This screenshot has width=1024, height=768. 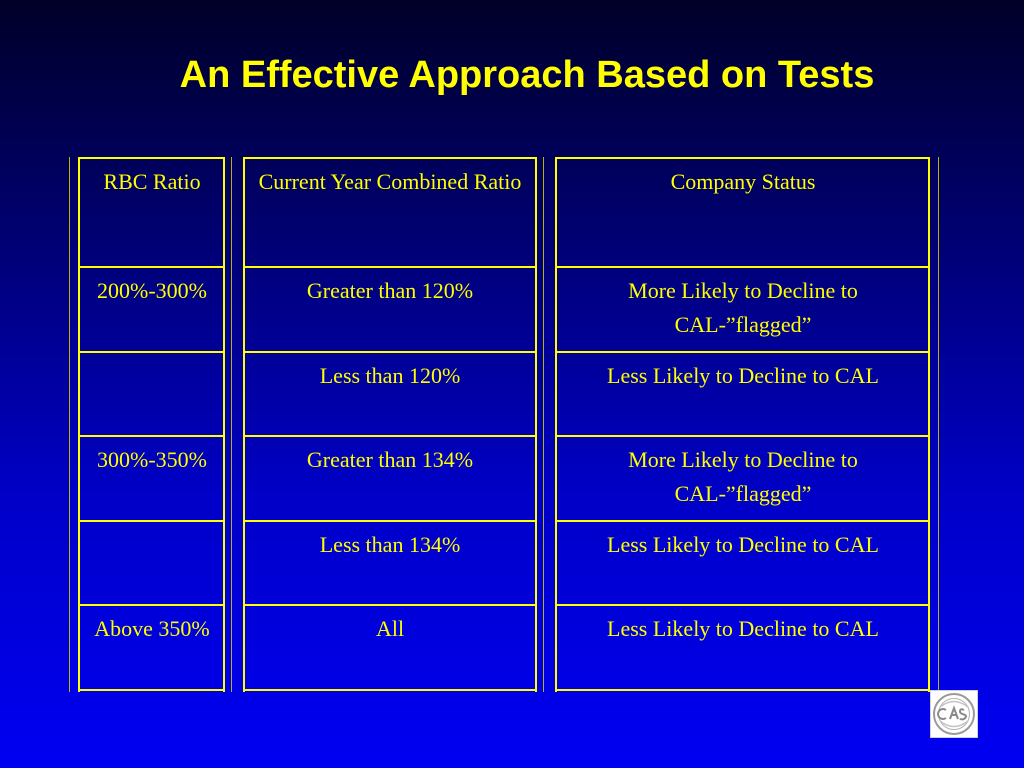 What do you see at coordinates (69, 424) in the screenshot?
I see `table-border-left-outer` at bounding box center [69, 424].